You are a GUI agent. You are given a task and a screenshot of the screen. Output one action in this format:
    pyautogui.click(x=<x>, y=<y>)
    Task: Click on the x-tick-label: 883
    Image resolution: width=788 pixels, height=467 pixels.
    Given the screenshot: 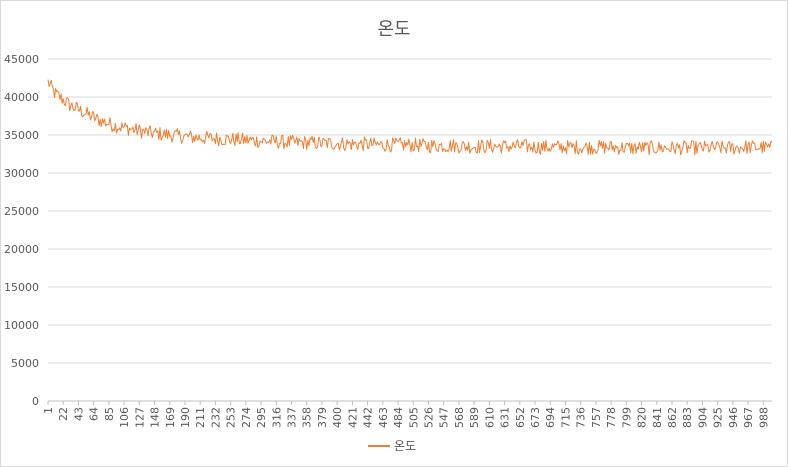 What is the action you would take?
    pyautogui.click(x=687, y=417)
    